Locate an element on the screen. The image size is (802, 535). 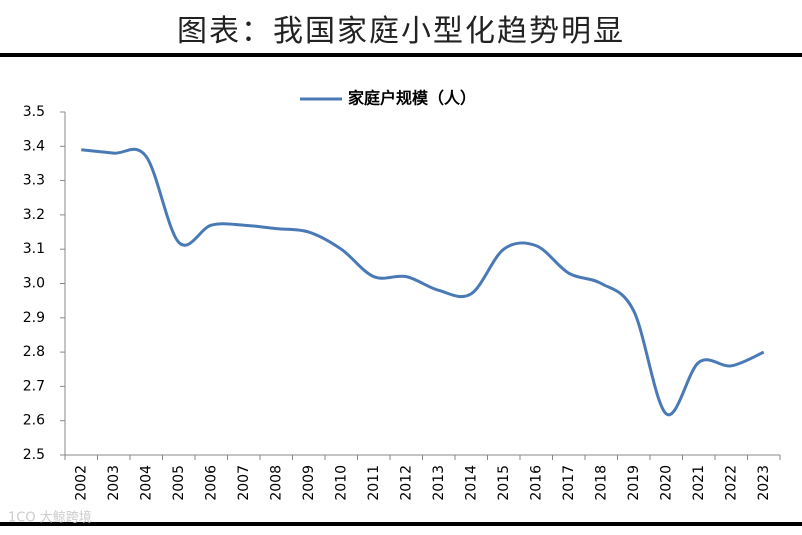
y-tick-label: 2.5 is located at coordinates (34, 455).